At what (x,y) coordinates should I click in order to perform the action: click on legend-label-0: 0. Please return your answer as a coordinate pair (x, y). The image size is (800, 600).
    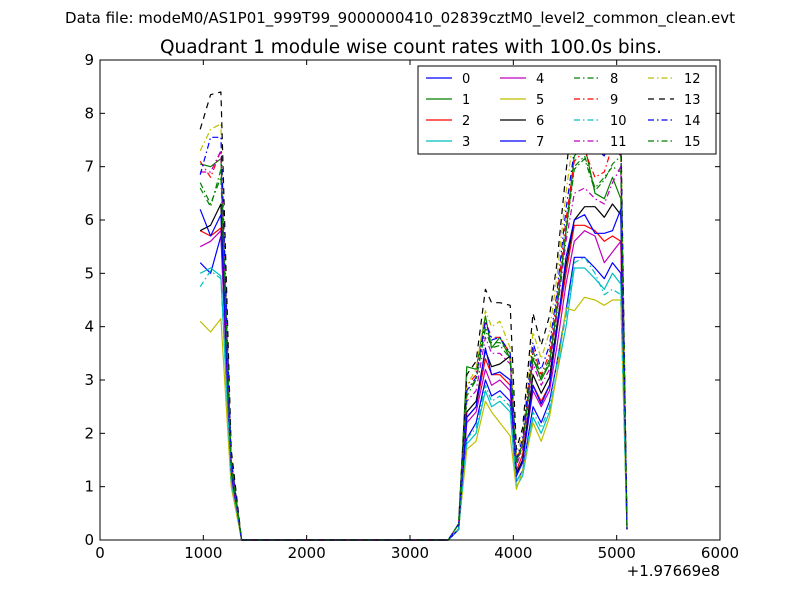
    Looking at the image, I should click on (466, 79).